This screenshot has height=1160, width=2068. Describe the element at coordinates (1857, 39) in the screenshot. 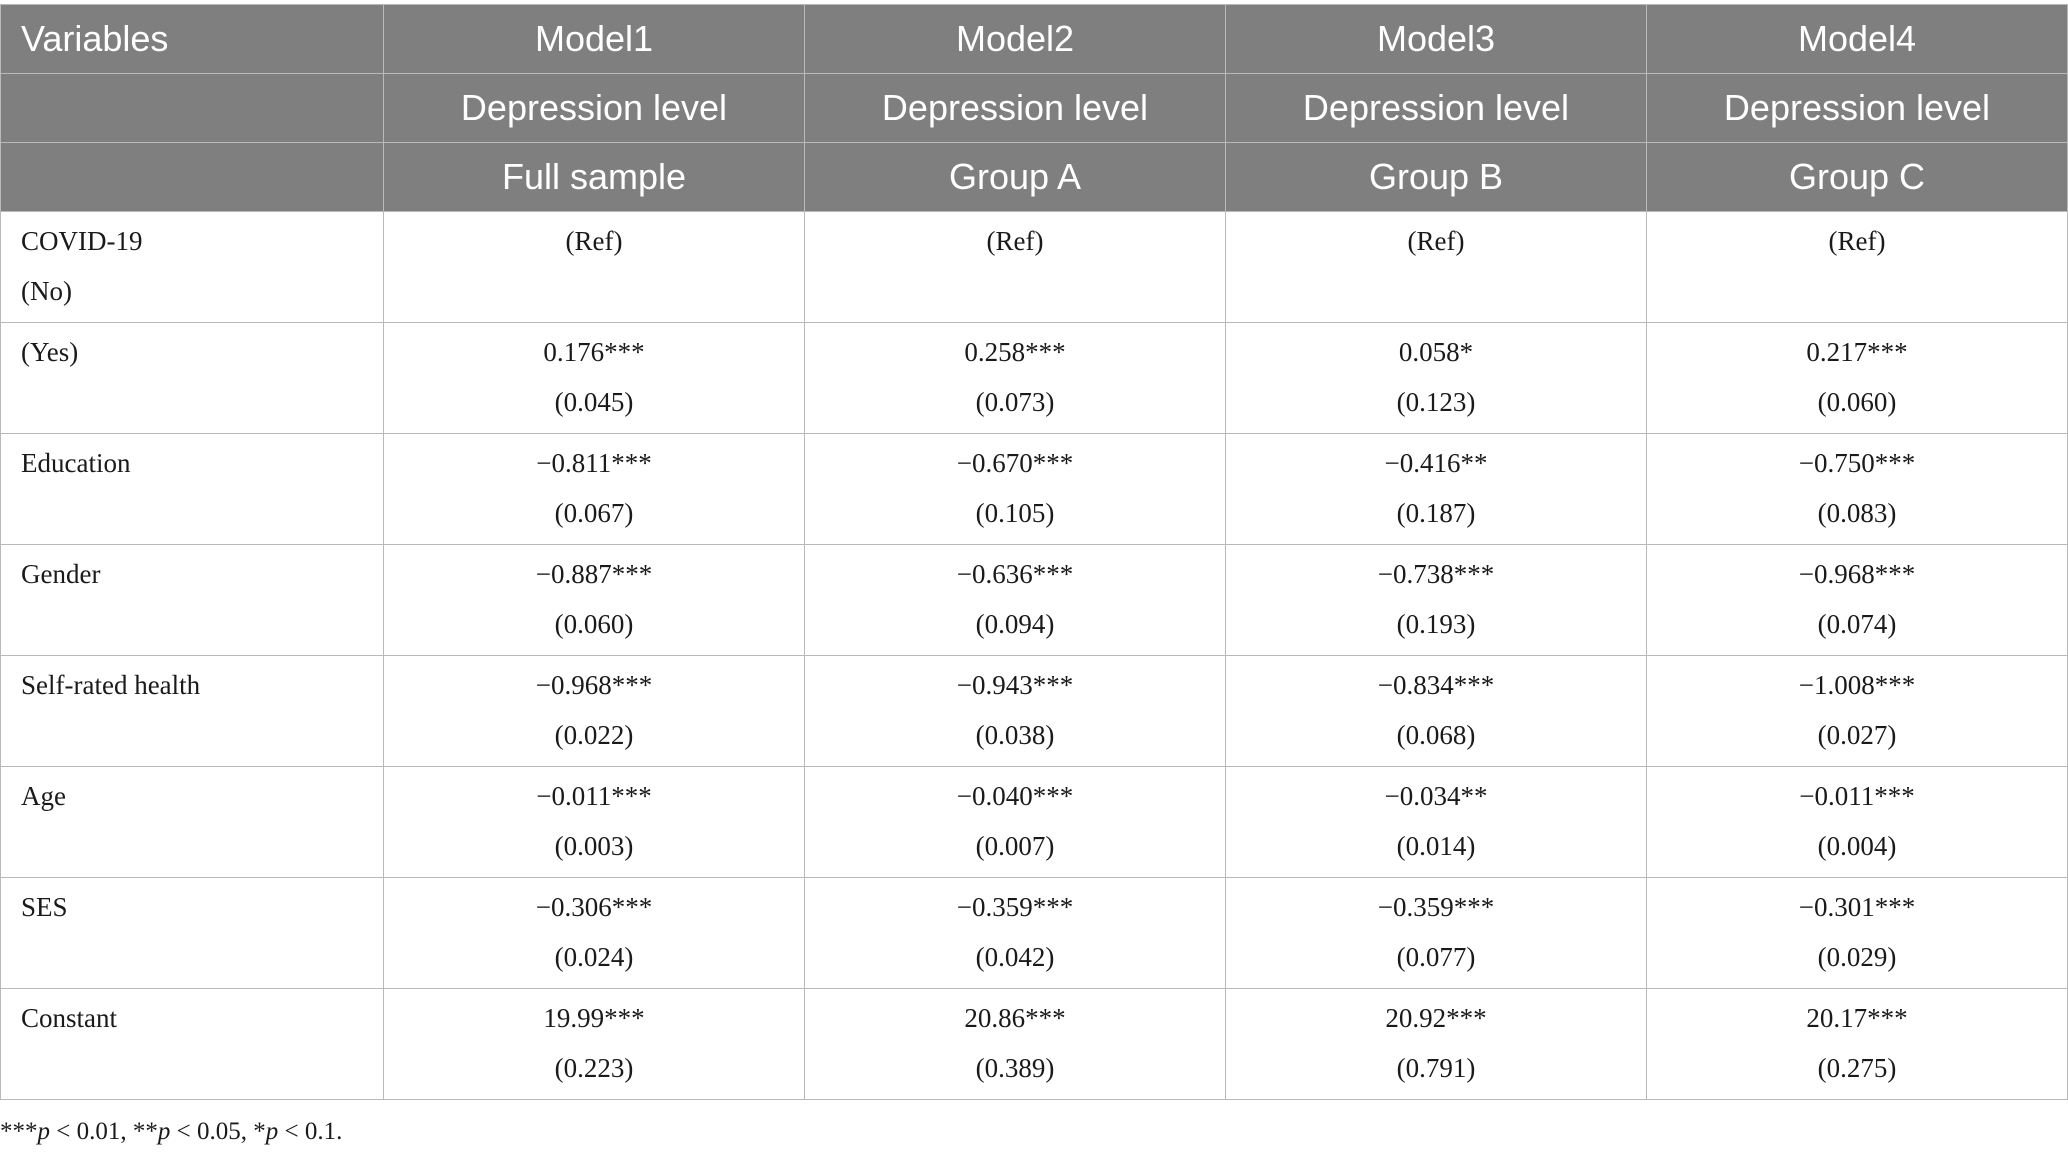

I see `header-model4: Model4` at that location.